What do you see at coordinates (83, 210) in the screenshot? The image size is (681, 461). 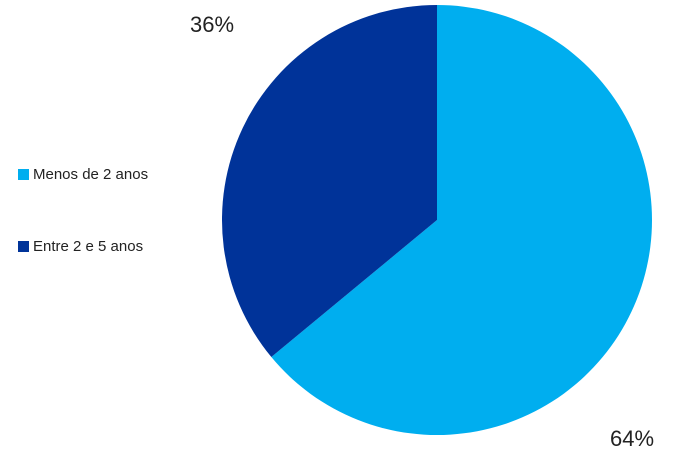 I see `legend: Menos de 2 anos Entre 2 e 5 anos` at bounding box center [83, 210].